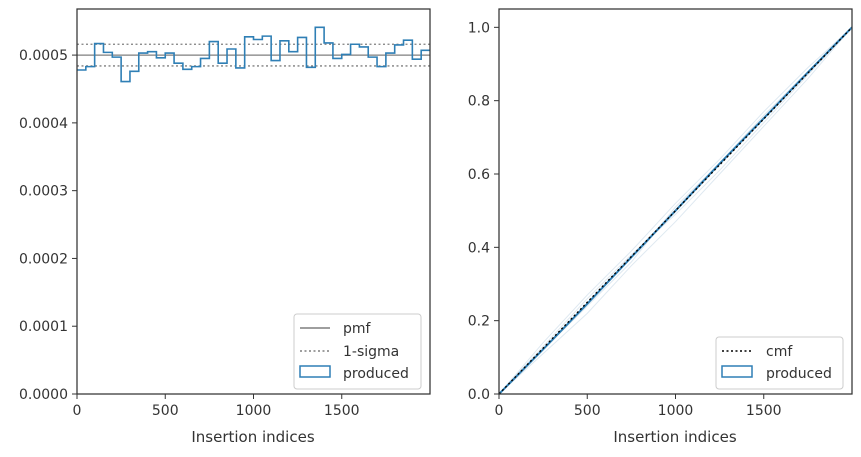 Image resolution: width=861 pixels, height=457 pixels. What do you see at coordinates (43, 395) in the screenshot?
I see `pmf-y-tick-label: 0.0000` at bounding box center [43, 395].